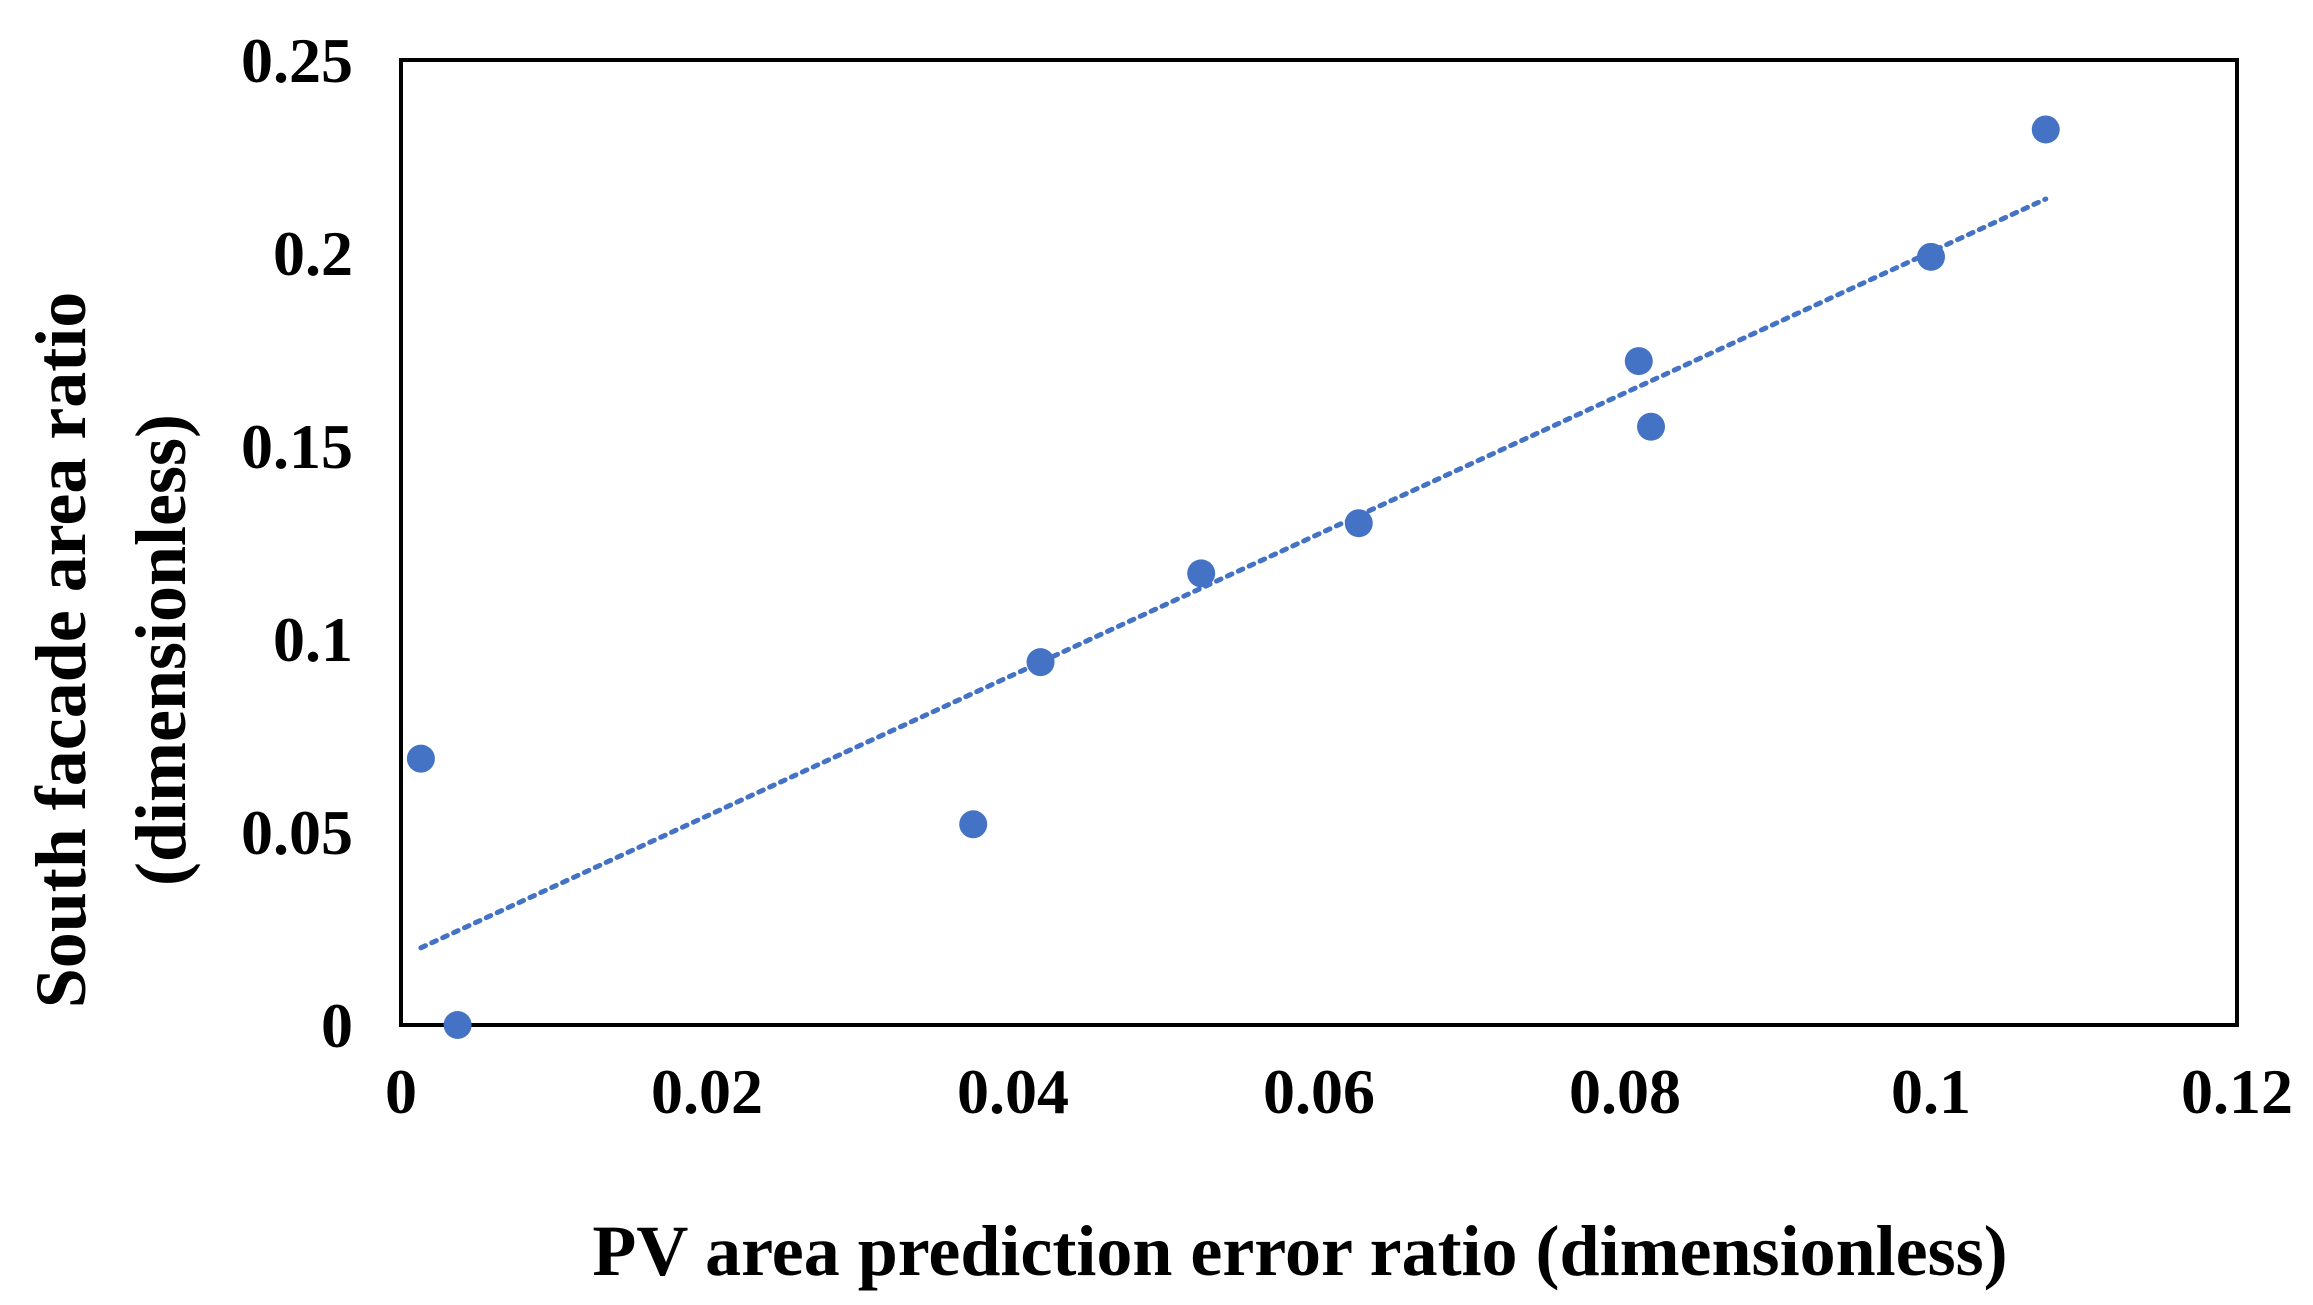 The height and width of the screenshot is (1305, 2313). What do you see at coordinates (313, 253) in the screenshot?
I see `y-tick-label: 0.2` at bounding box center [313, 253].